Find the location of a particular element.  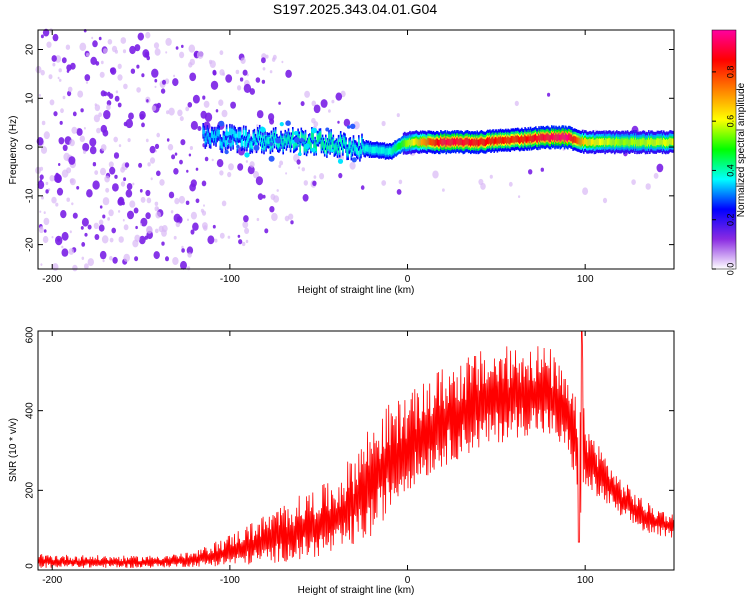

spectrogram-y-tick-label: 20 is located at coordinates (30, 50).